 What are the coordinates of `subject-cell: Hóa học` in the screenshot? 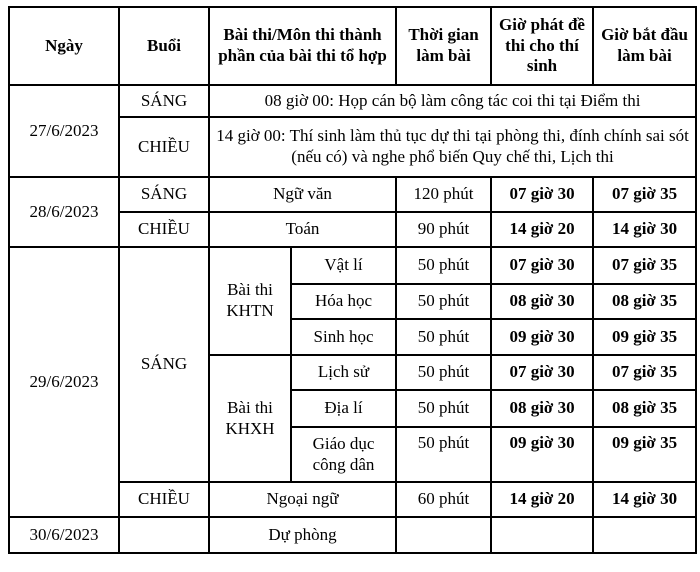 It's located at (343, 301).